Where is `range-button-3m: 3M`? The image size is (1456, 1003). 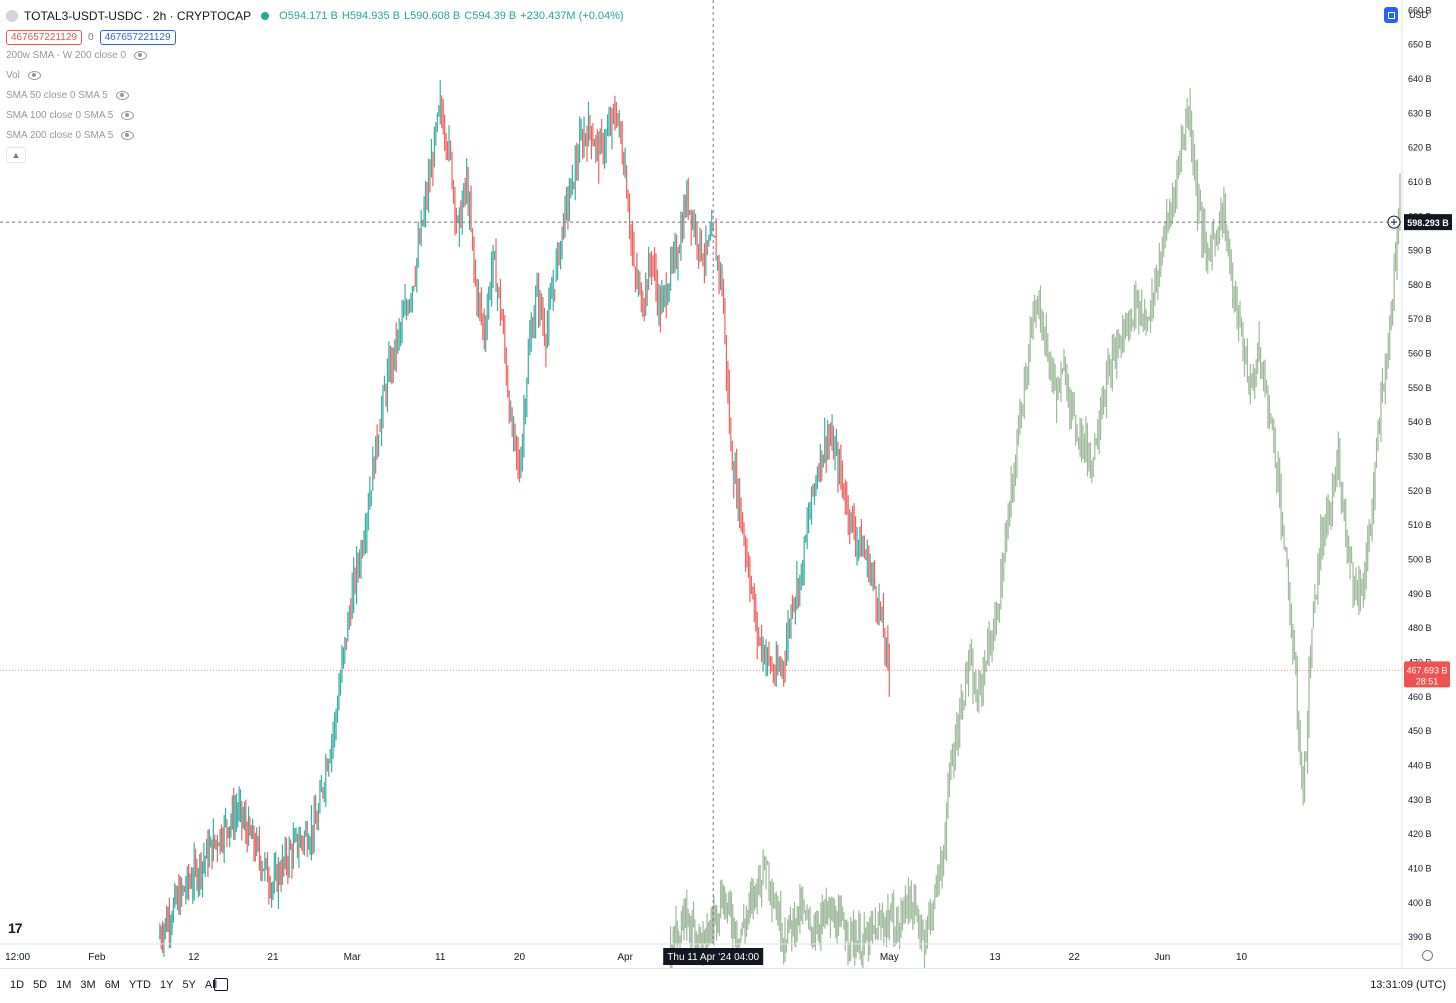
range-button-3m: 3M is located at coordinates (88, 985).